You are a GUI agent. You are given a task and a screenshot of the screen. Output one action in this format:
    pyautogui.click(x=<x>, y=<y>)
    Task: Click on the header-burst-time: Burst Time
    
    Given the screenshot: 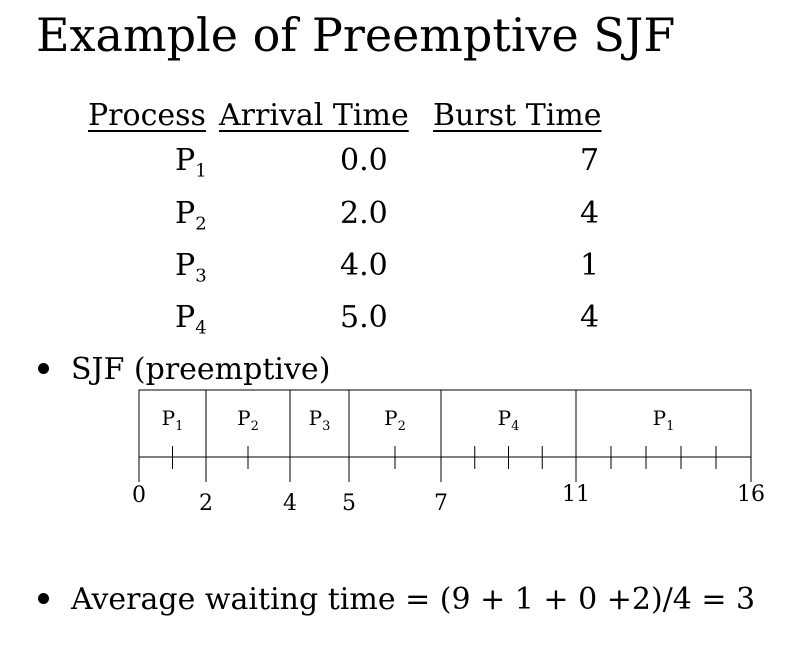 What is the action you would take?
    pyautogui.click(x=517, y=115)
    